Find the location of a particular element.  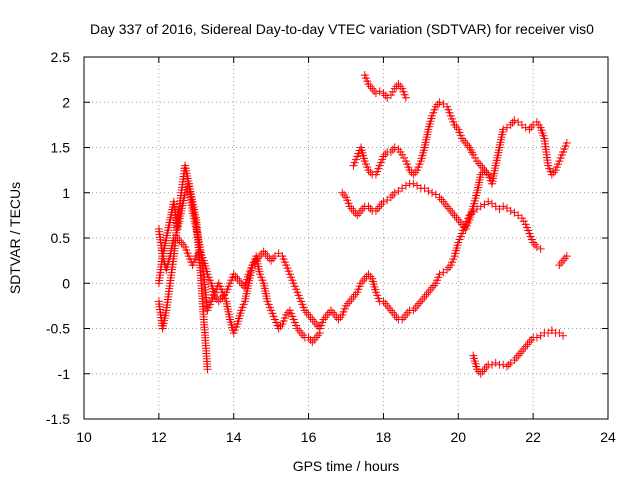

y-tick-label: 1.5 is located at coordinates (61, 148).